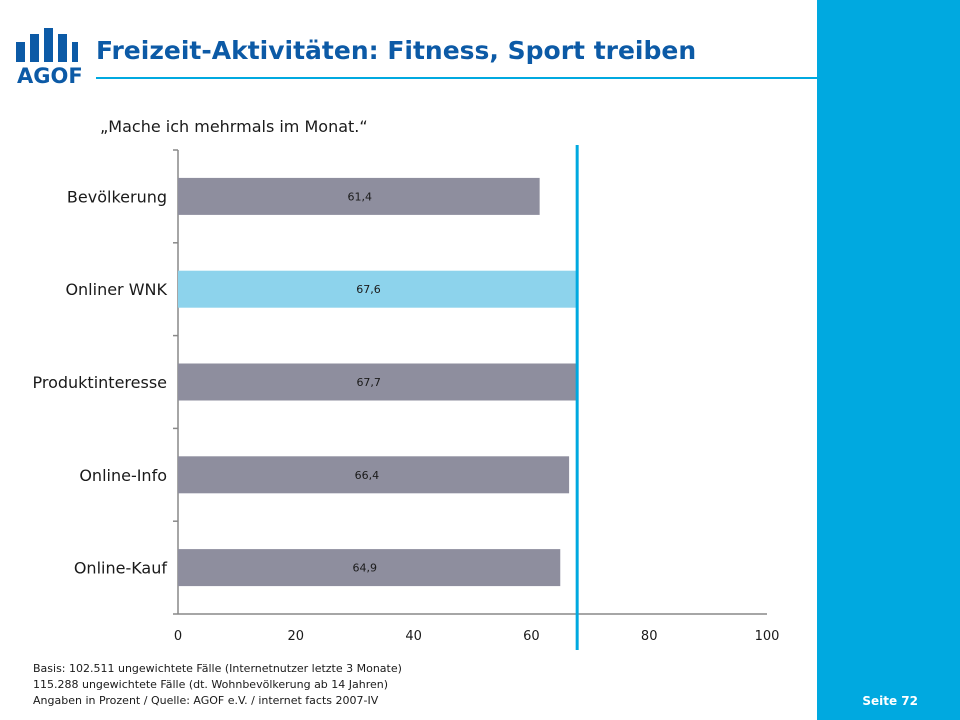 The width and height of the screenshot is (960, 720). I want to click on category-label-2: Produktinteresse, so click(99, 382).